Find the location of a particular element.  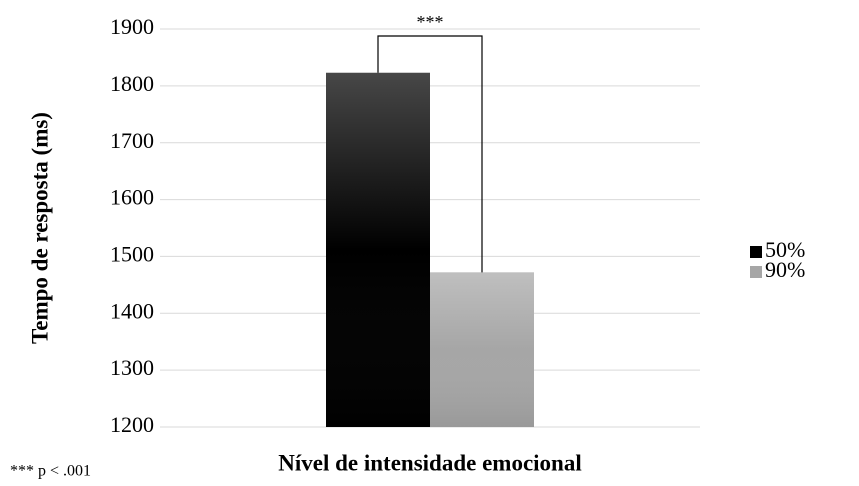

y-tick-label: 1300 is located at coordinates (132, 367).